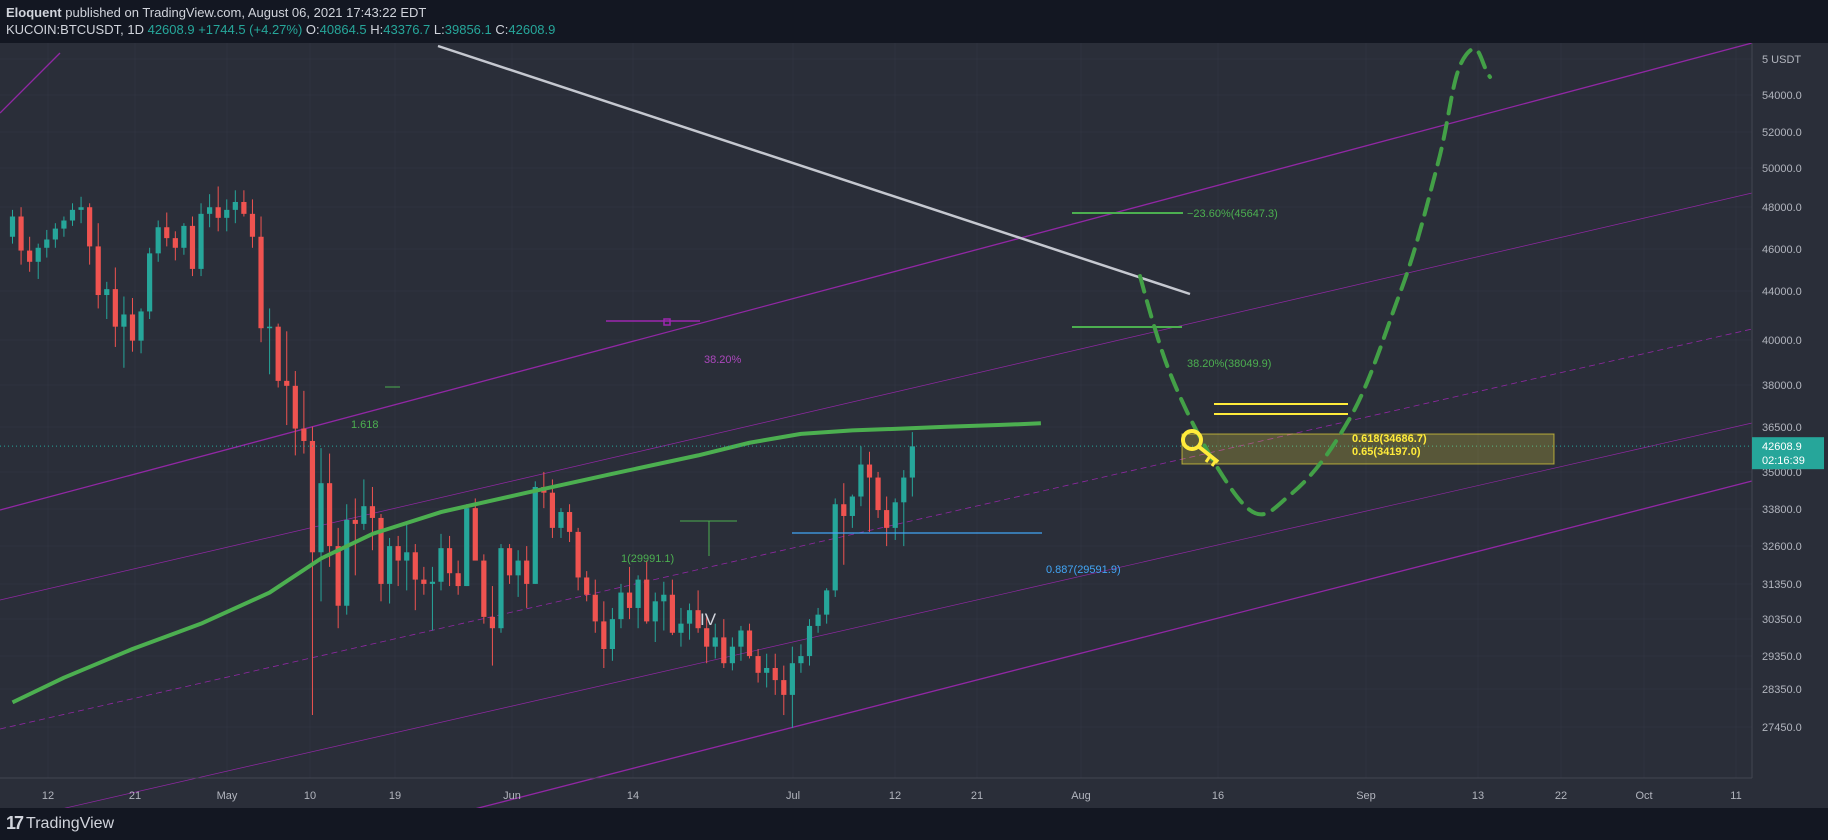 This screenshot has width=1828, height=840. What do you see at coordinates (34, 12) in the screenshot?
I see `author-name: Eloquent` at bounding box center [34, 12].